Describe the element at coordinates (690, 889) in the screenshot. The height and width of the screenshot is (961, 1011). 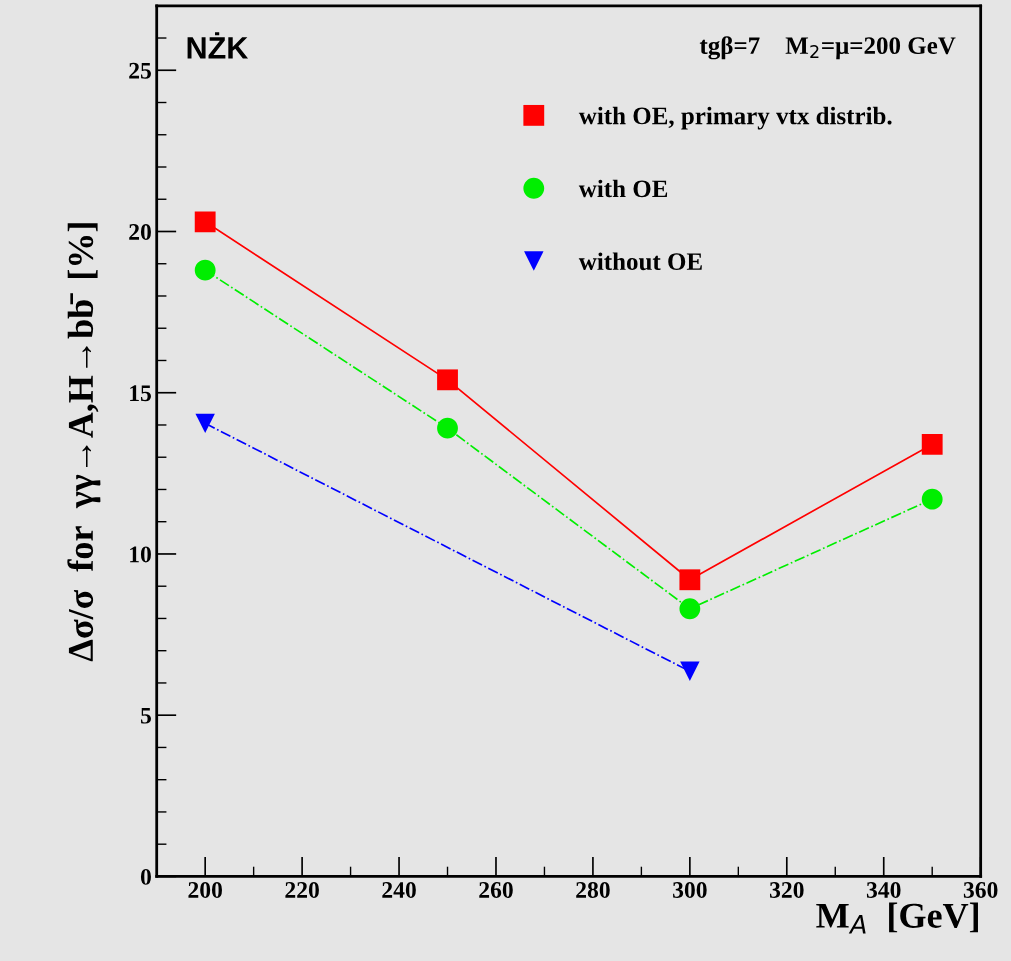
I see `x-tick-label: 300` at that location.